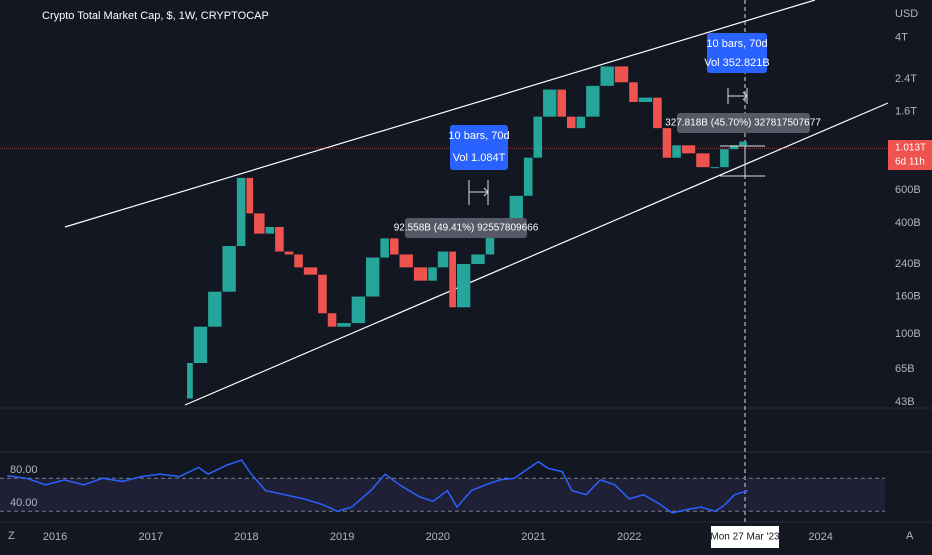 This screenshot has width=932, height=555. I want to click on y-tick-label: 600B, so click(908, 190).